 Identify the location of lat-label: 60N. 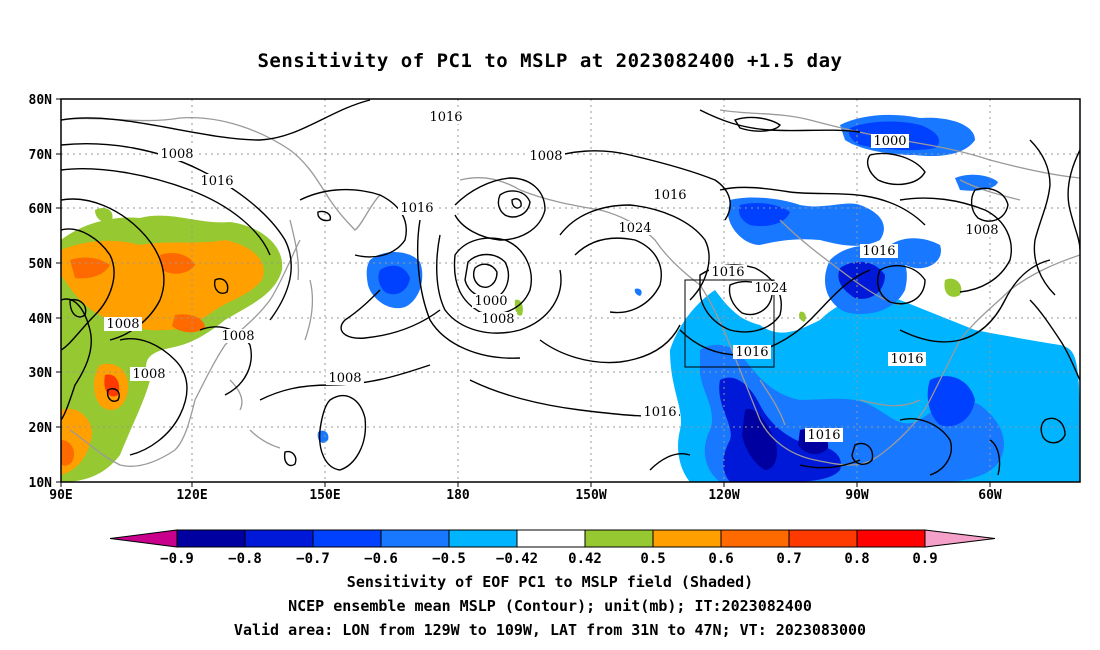
(41, 209).